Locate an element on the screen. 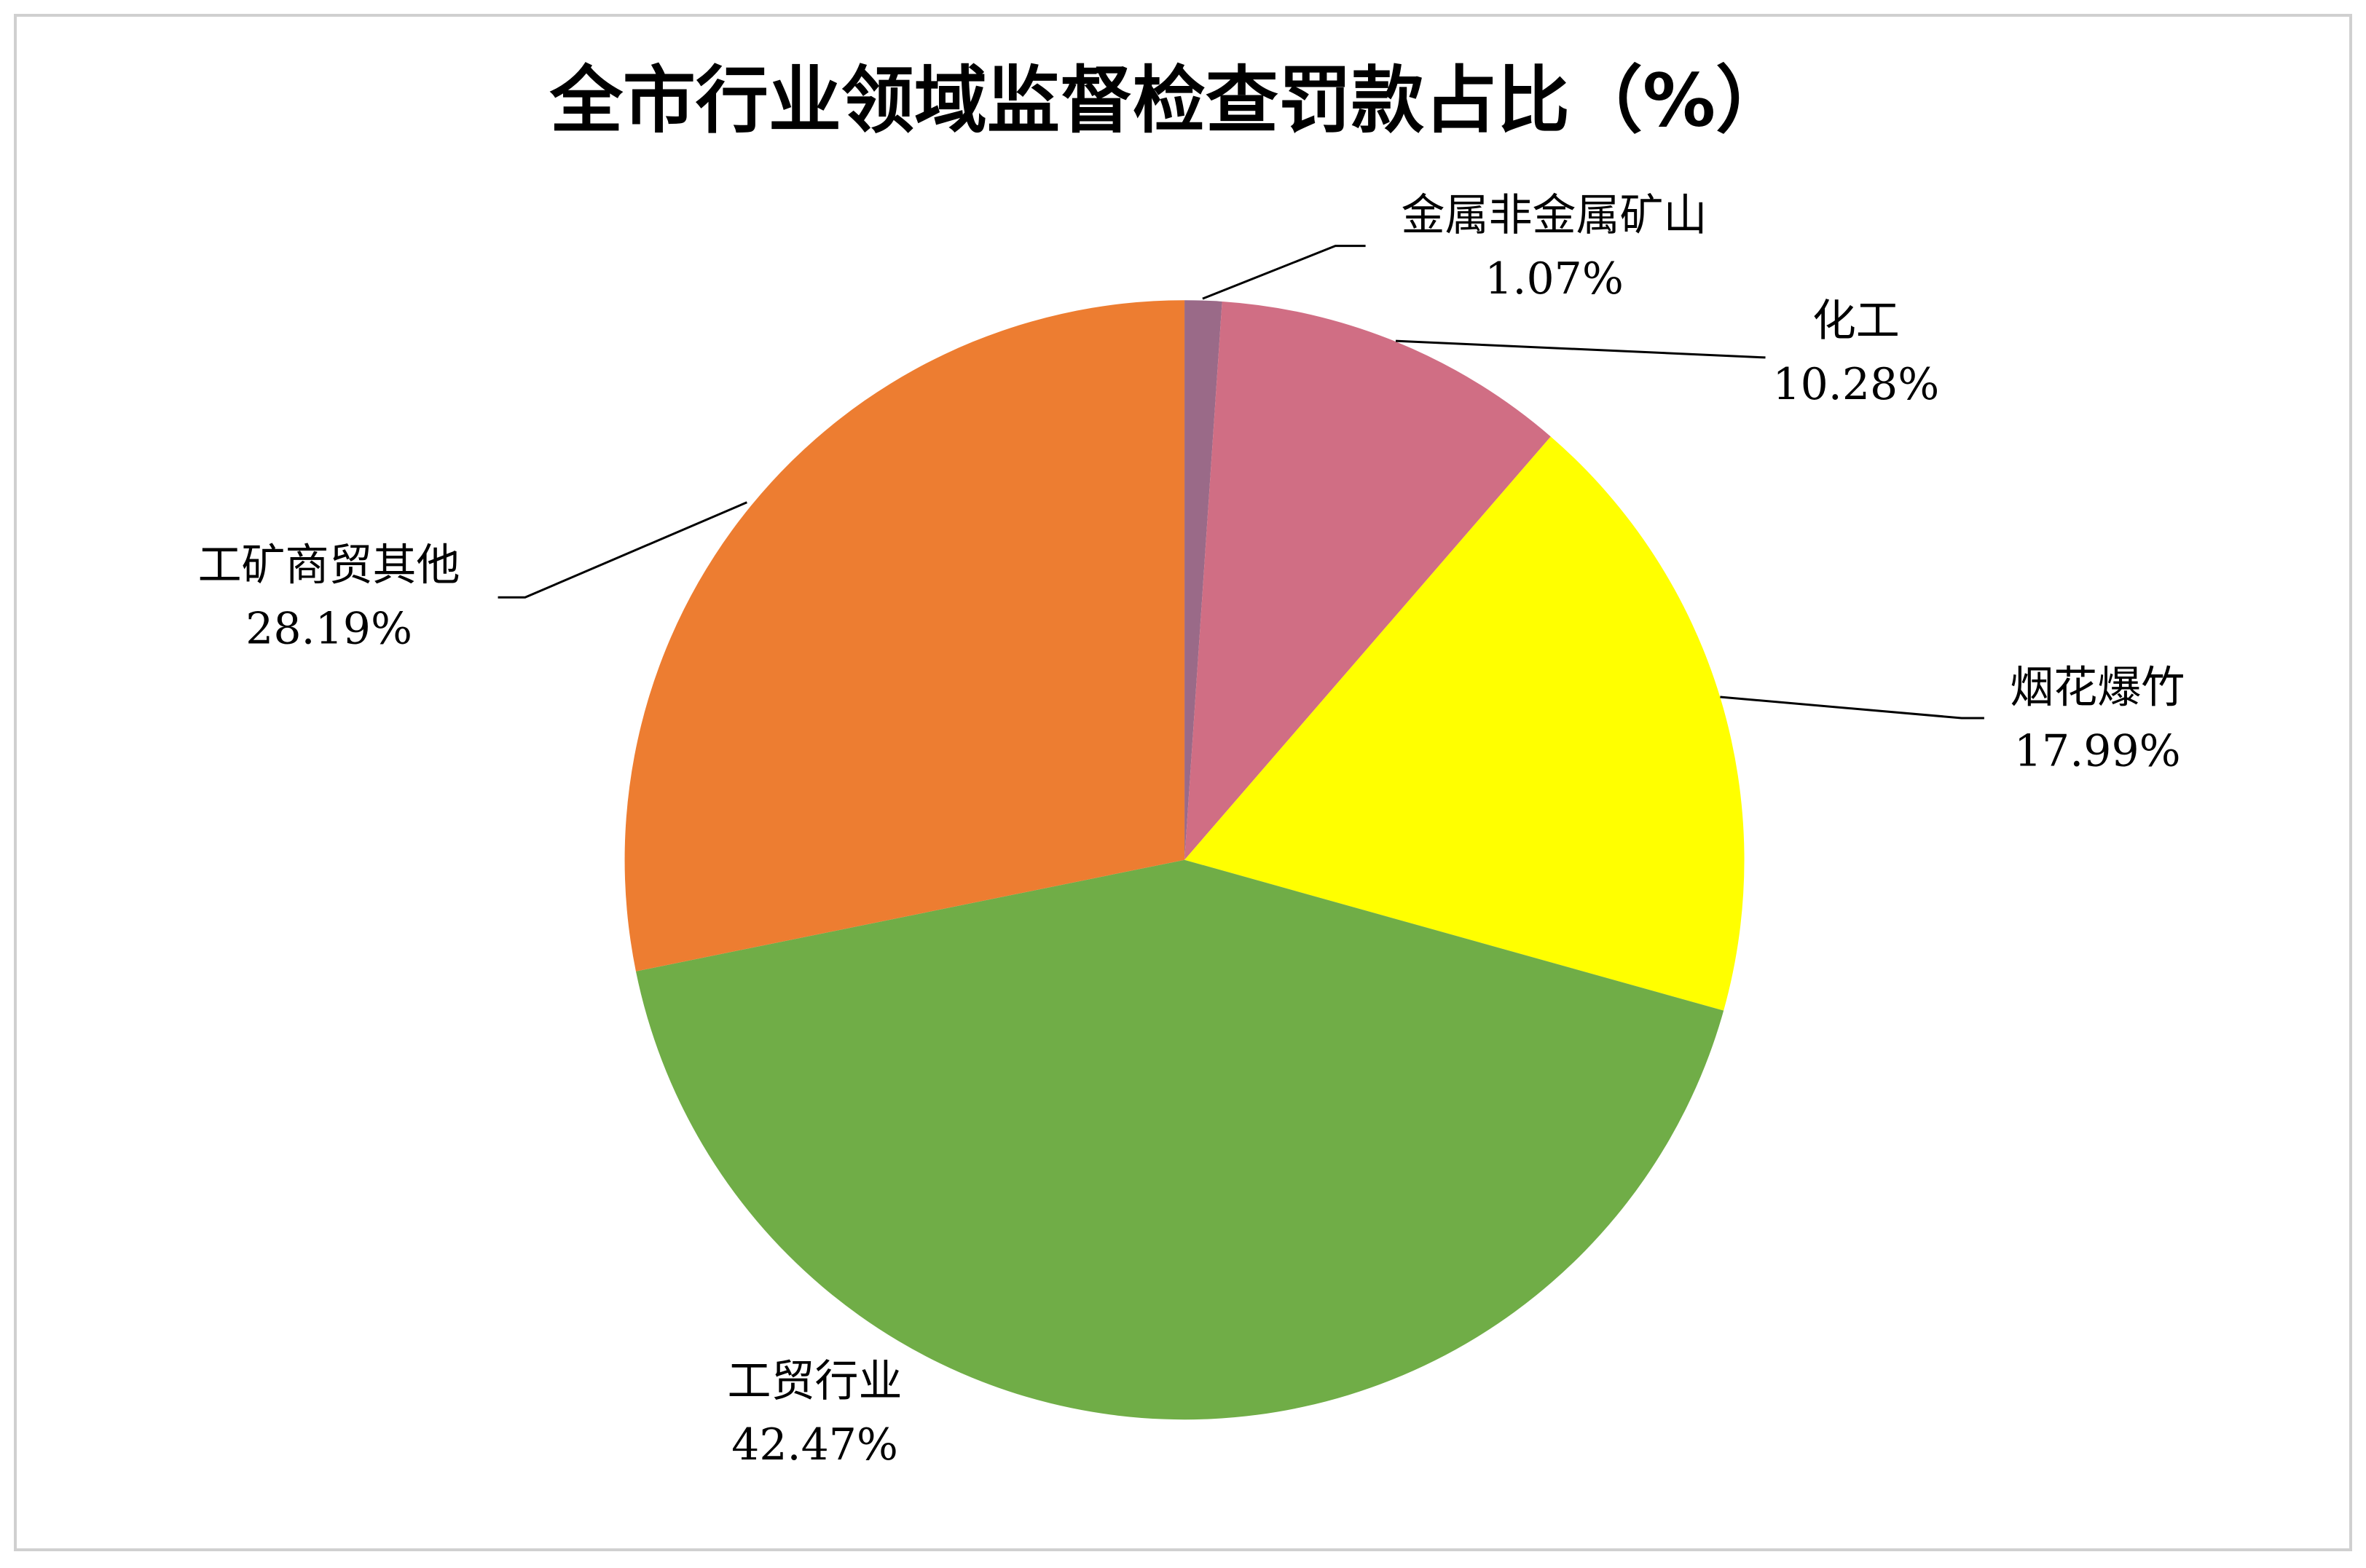 The height and width of the screenshot is (1568, 2366). value-label: 10.28% is located at coordinates (1855, 384).